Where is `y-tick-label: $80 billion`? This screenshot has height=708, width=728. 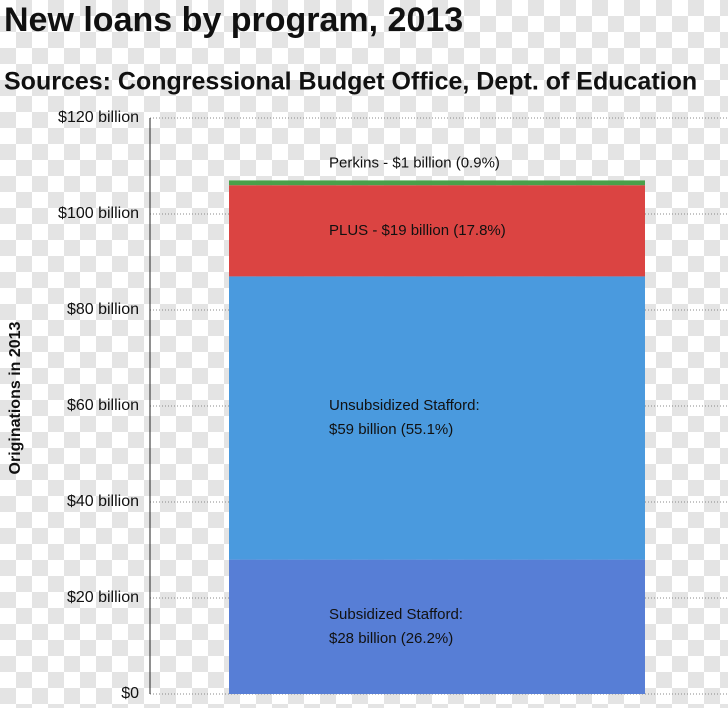 y-tick-label: $80 billion is located at coordinates (103, 309).